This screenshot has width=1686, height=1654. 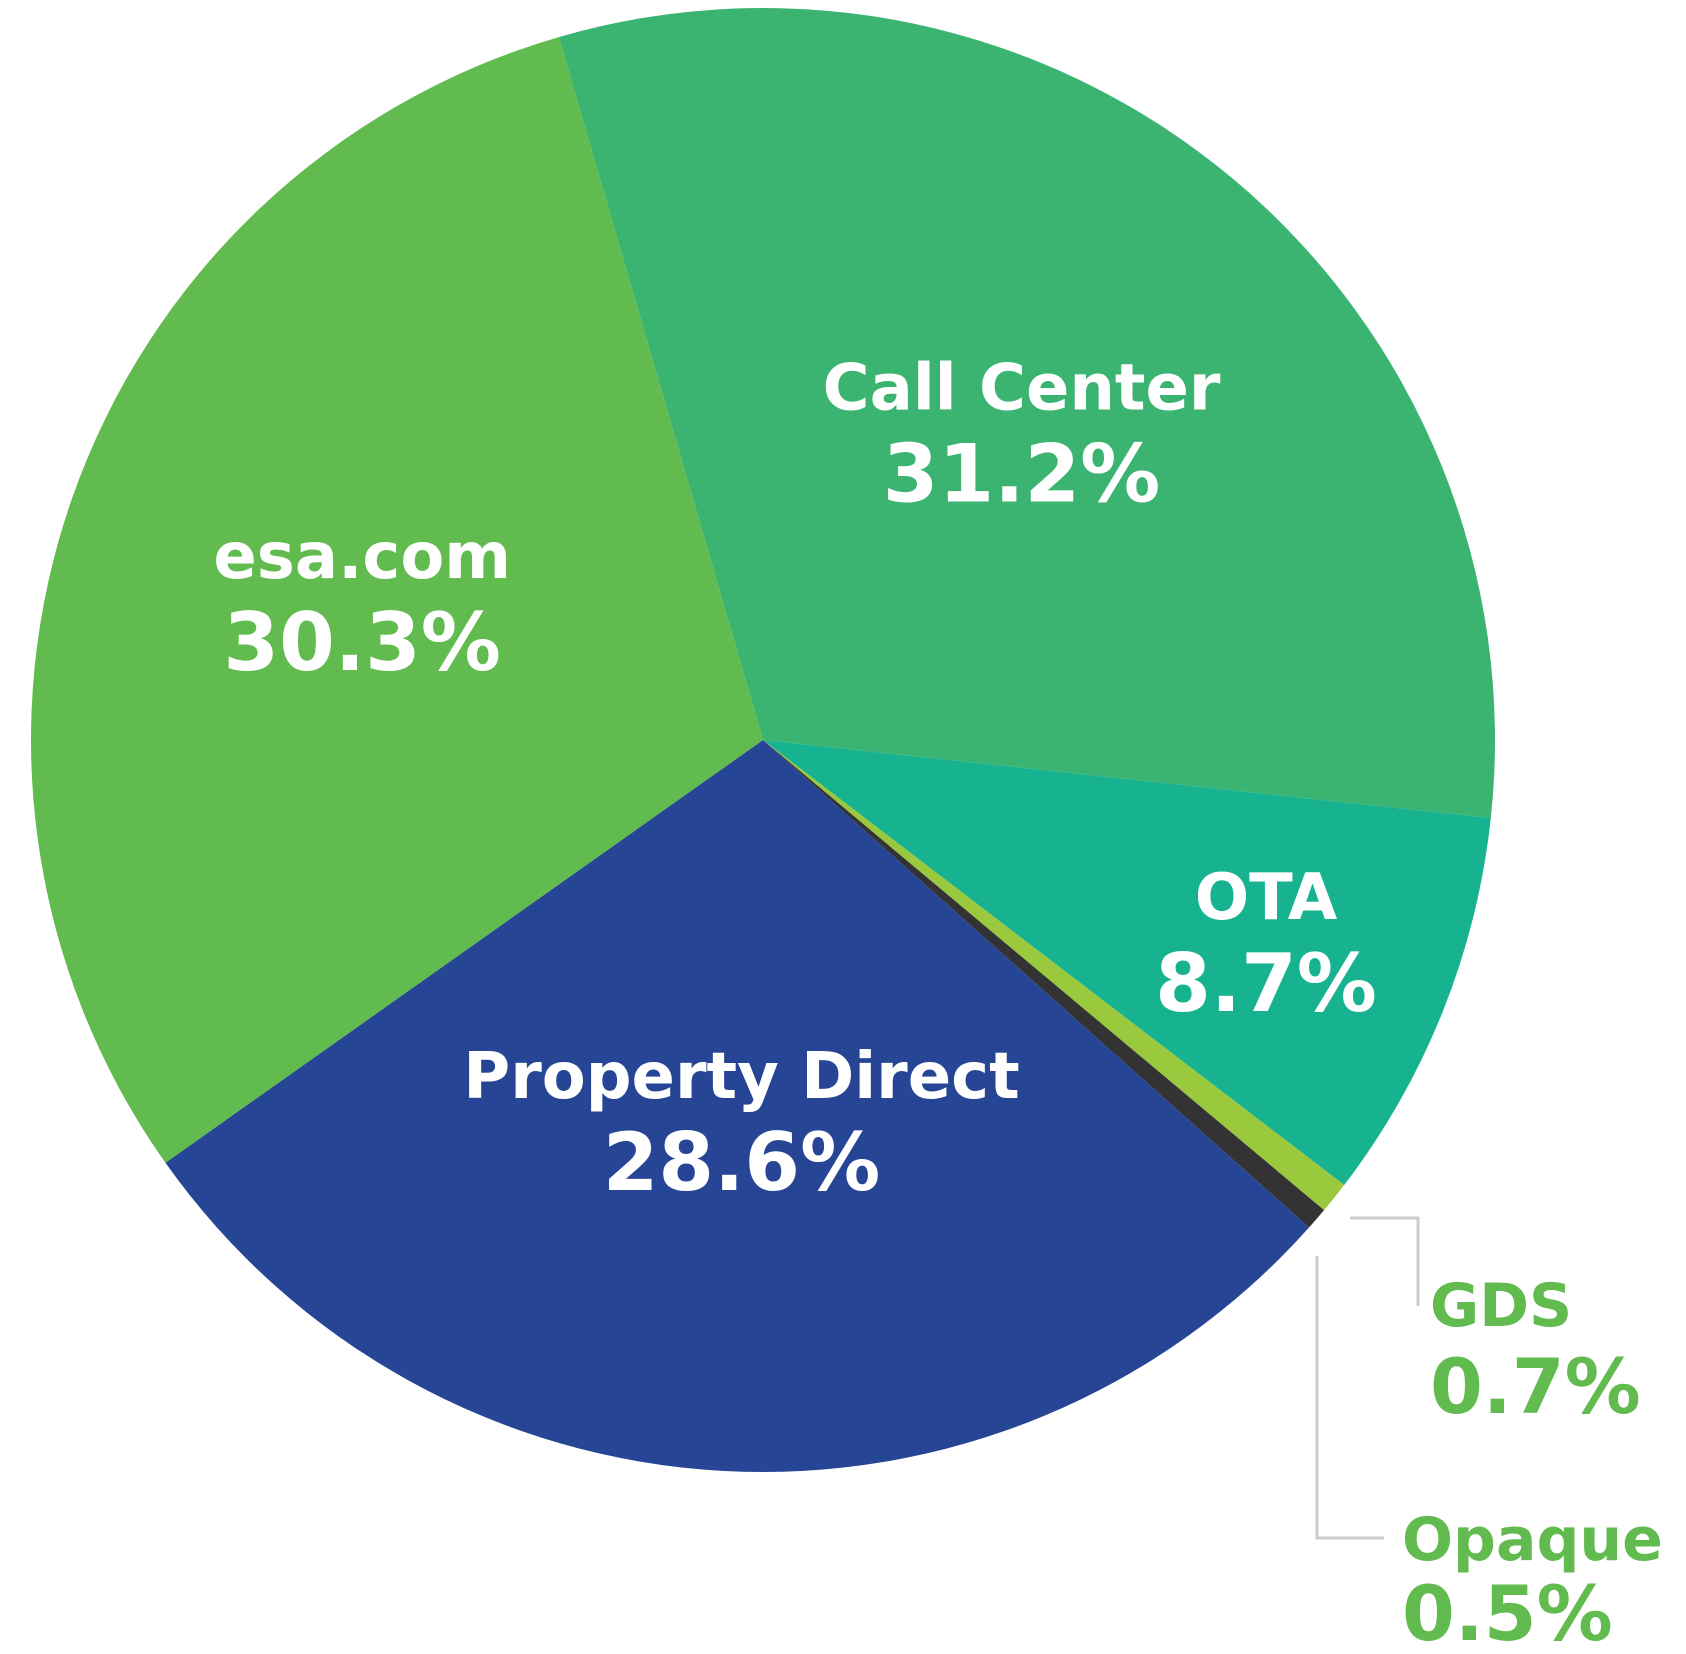 I want to click on pie-slice-ota, so click(x=1127, y=963).